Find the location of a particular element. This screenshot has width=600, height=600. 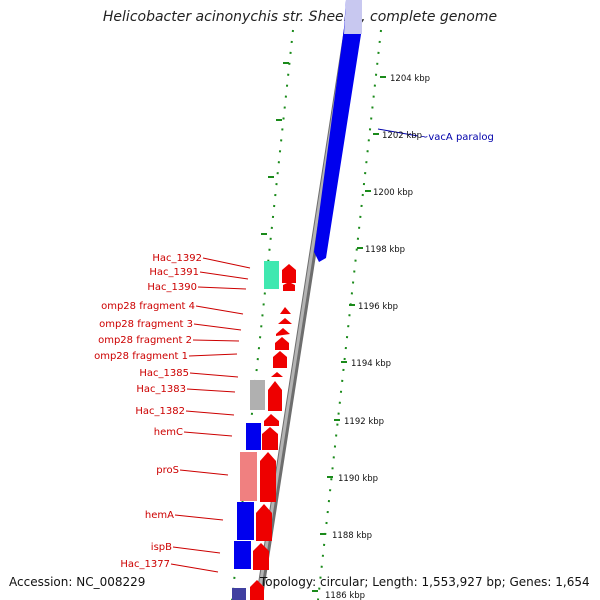

gene-label: omp28 fragment 3 is located at coordinates (146, 324).